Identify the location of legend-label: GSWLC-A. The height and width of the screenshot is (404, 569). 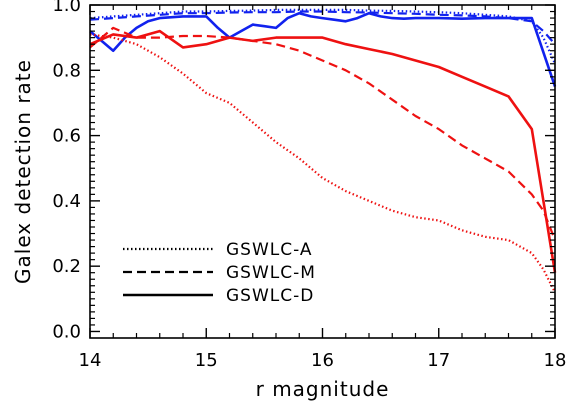
(269, 250).